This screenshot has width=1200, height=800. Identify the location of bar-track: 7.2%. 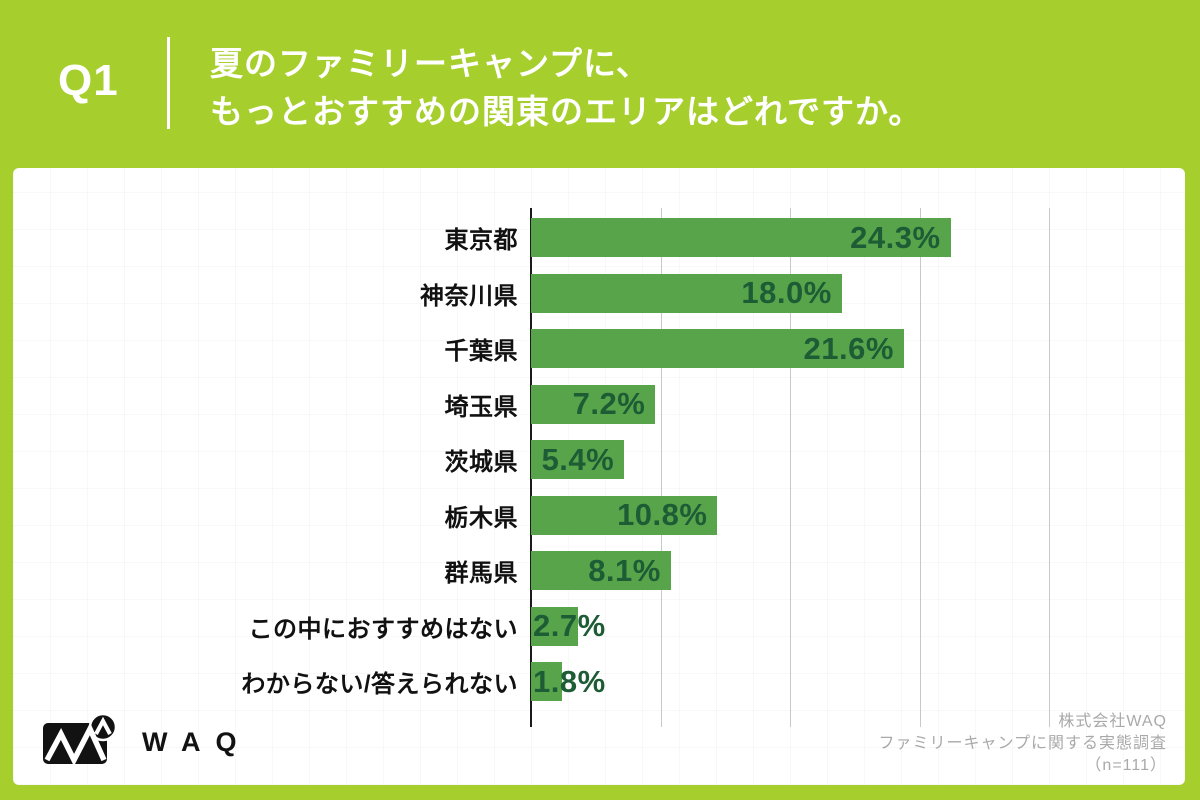
(790, 404).